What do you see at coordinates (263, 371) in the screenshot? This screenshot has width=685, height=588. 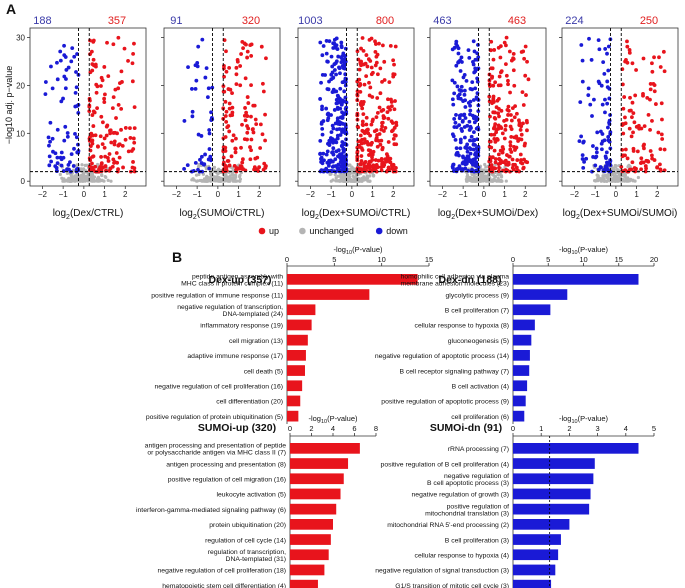 I see `bar-category-label: cell death (5)` at bounding box center [263, 371].